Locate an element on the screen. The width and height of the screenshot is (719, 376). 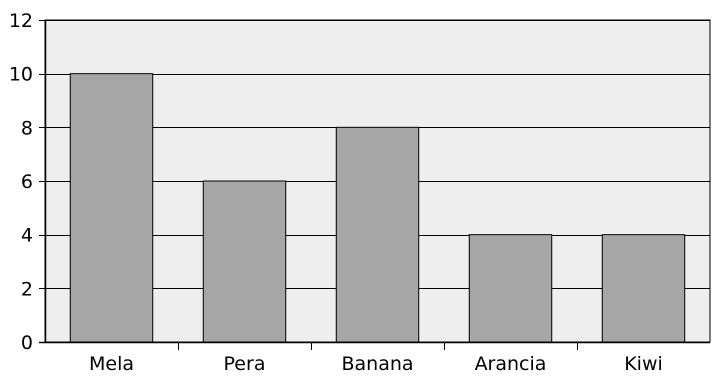
x-tick-label: Banana is located at coordinates (377, 364).